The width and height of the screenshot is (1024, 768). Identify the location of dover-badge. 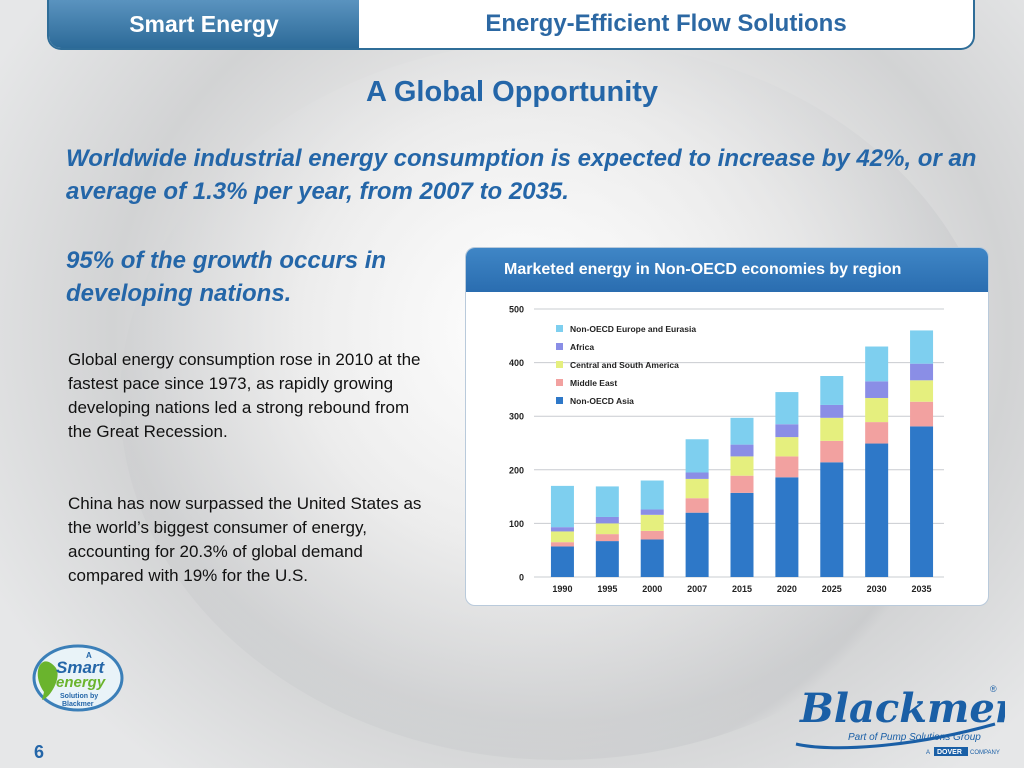
(951, 751).